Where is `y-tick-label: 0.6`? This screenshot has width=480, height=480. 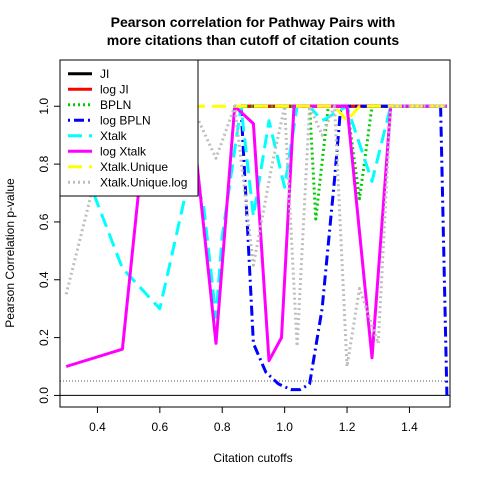 y-tick-label: 0.6 is located at coordinates (44, 221).